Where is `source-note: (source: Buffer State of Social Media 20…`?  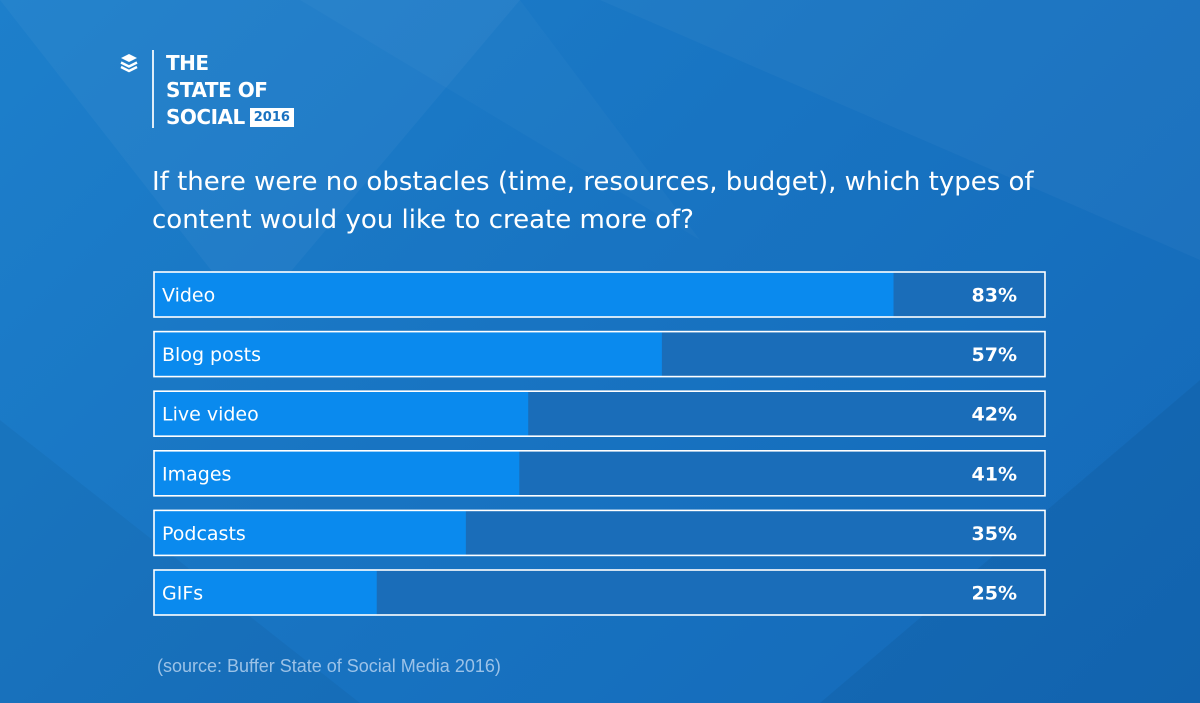 source-note: (source: Buffer State of Social Media 20… is located at coordinates (329, 666).